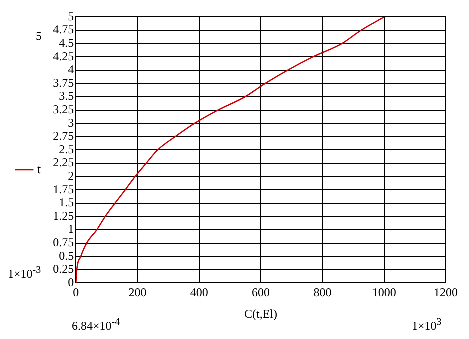 Image resolution: width=469 pixels, height=339 pixels. What do you see at coordinates (384, 293) in the screenshot?
I see `x-tick-label: 1000` at bounding box center [384, 293].